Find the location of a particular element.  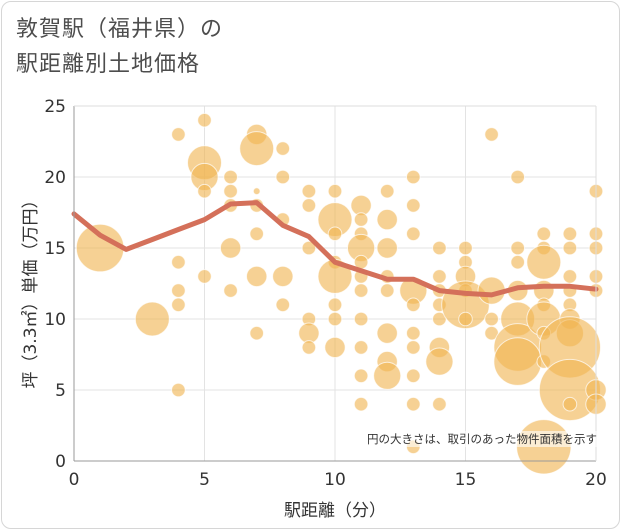

x-axis-label: 駅距離（分） is located at coordinates (335, 511).